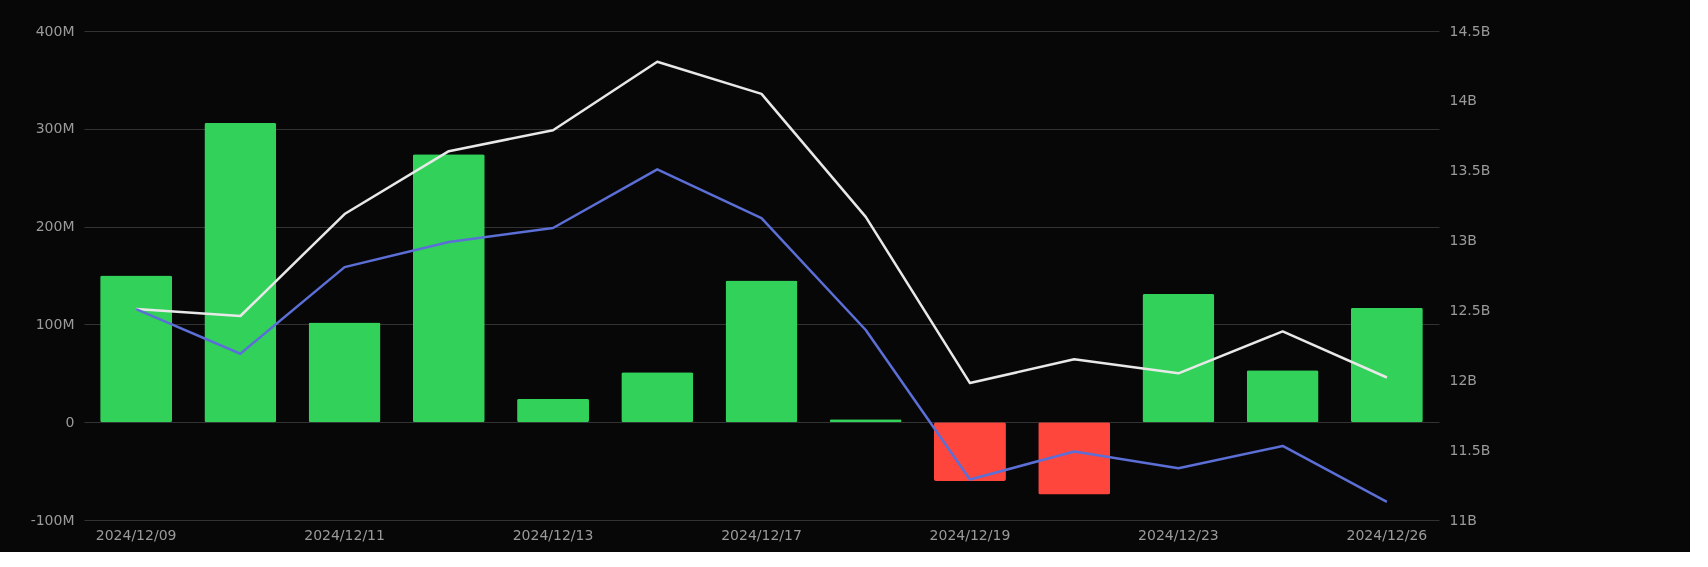 The height and width of the screenshot is (567, 1708). What do you see at coordinates (1178, 534) in the screenshot?
I see `x-tick-label: 2024/12/23` at bounding box center [1178, 534].